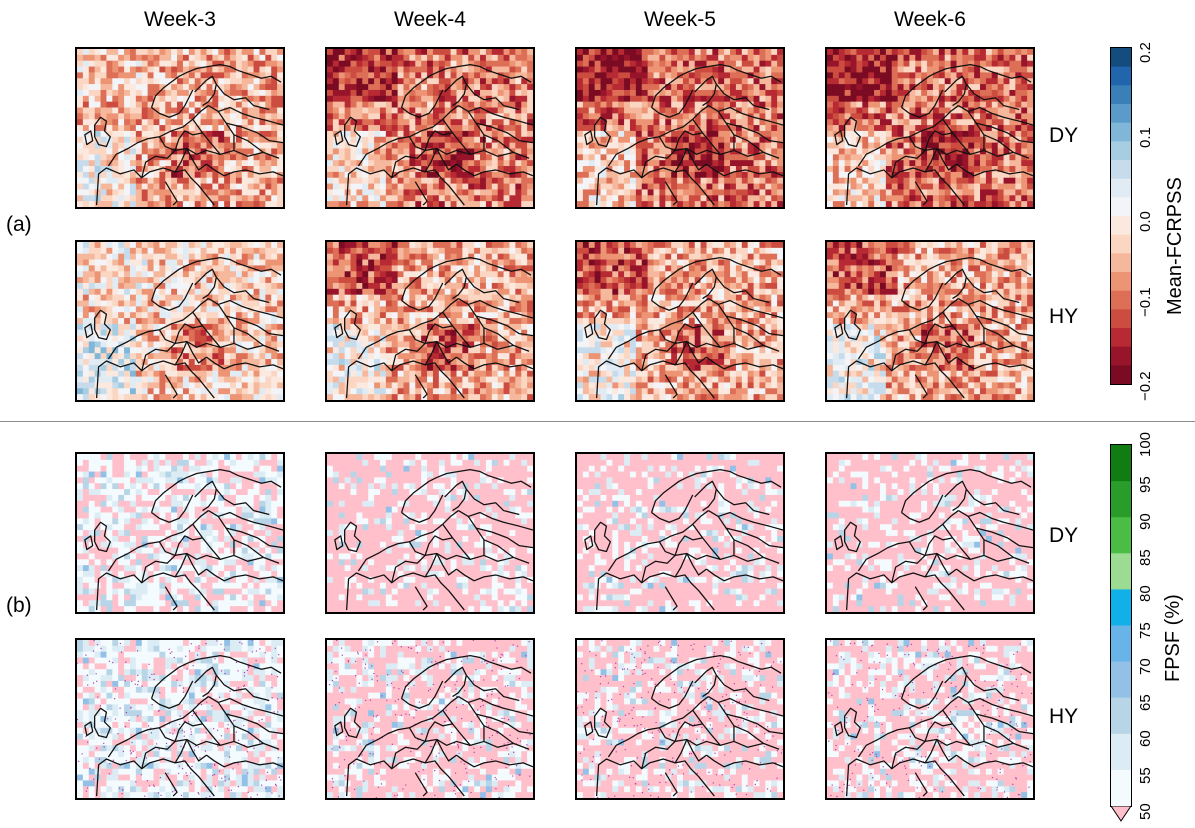 Image resolution: width=1195 pixels, height=828 pixels. Describe the element at coordinates (1145, 521) in the screenshot. I see `colorbar-fpsf-tick: 90` at that location.